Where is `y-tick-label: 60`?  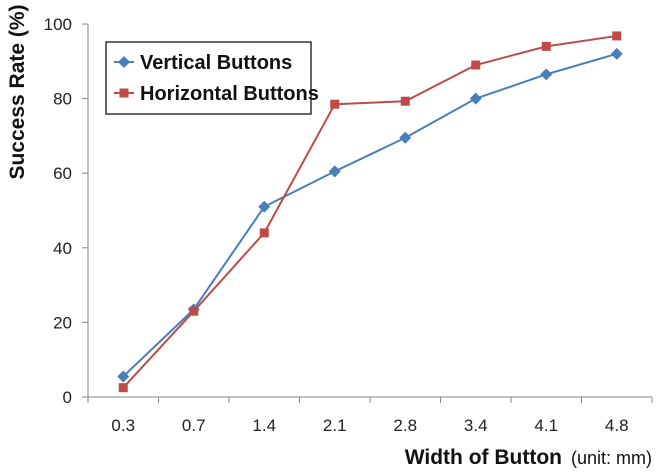
y-tick-label: 60 is located at coordinates (62, 173).